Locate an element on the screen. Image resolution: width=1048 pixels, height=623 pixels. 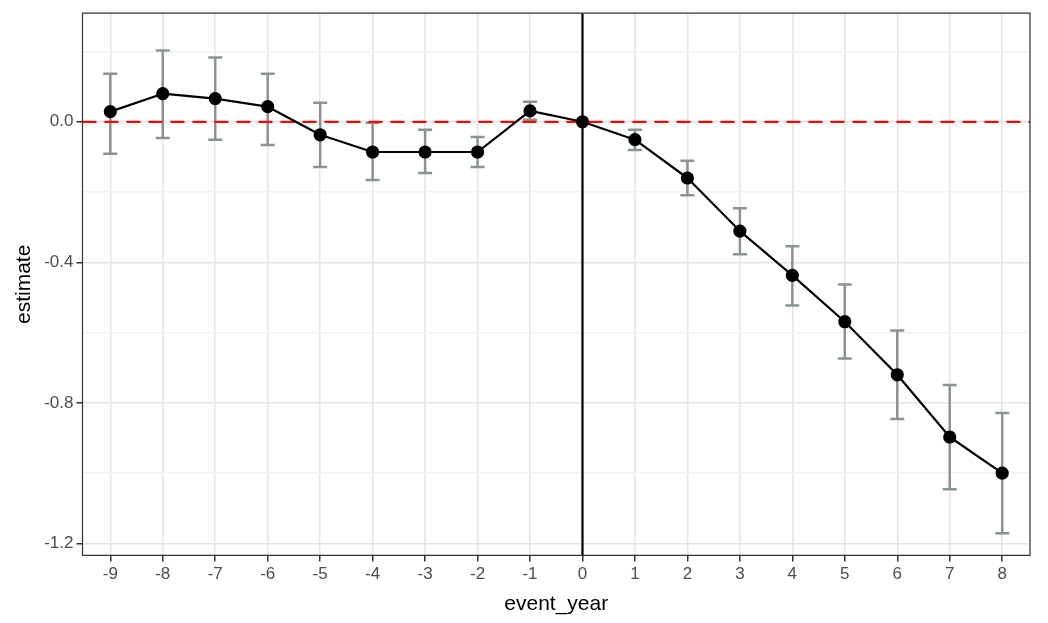
x-tick-label: -5 is located at coordinates (320, 574).